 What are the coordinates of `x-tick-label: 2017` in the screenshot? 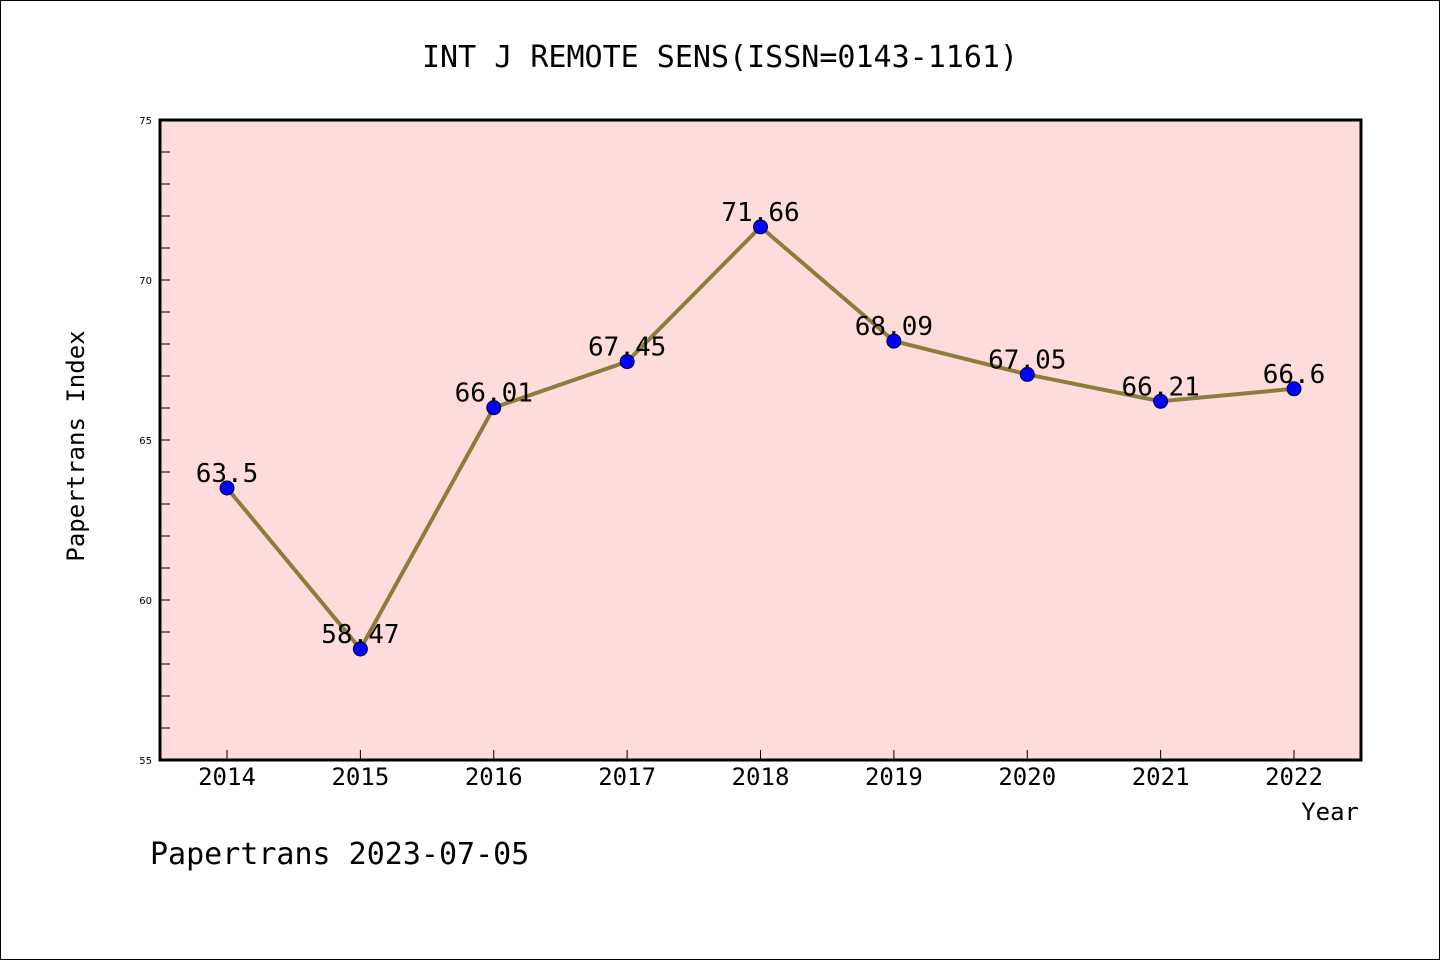 It's located at (627, 777).